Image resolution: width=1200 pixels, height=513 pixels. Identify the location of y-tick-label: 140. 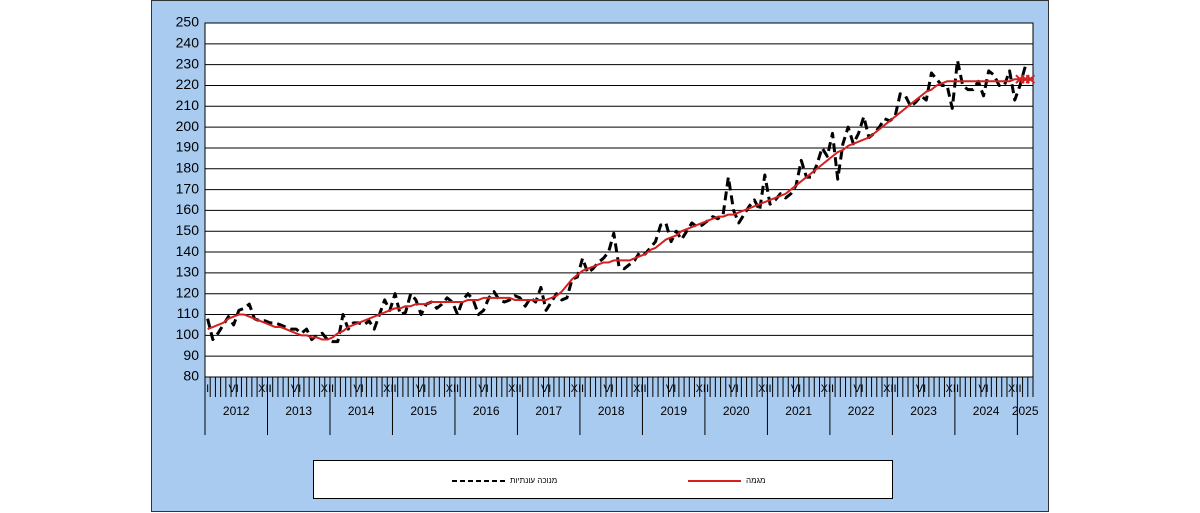
(188, 251).